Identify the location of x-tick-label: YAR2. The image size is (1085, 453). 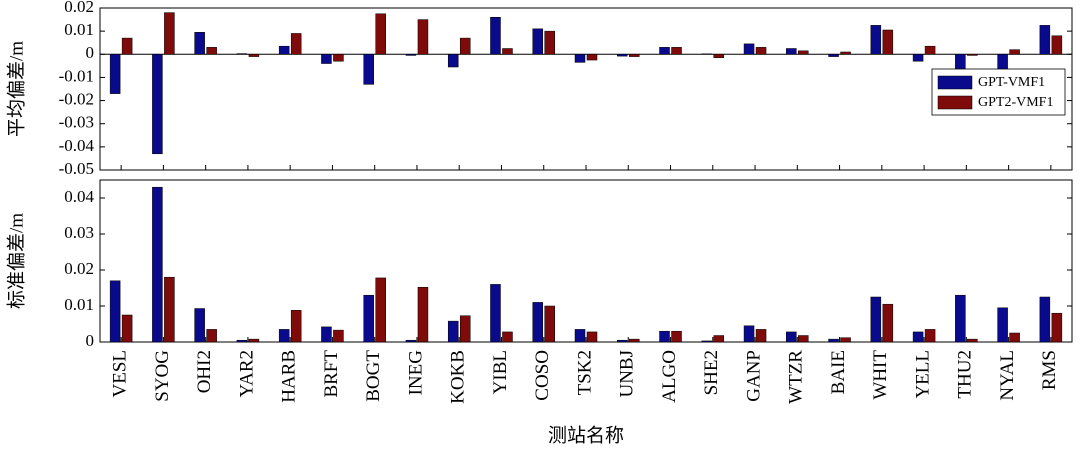
(246, 374).